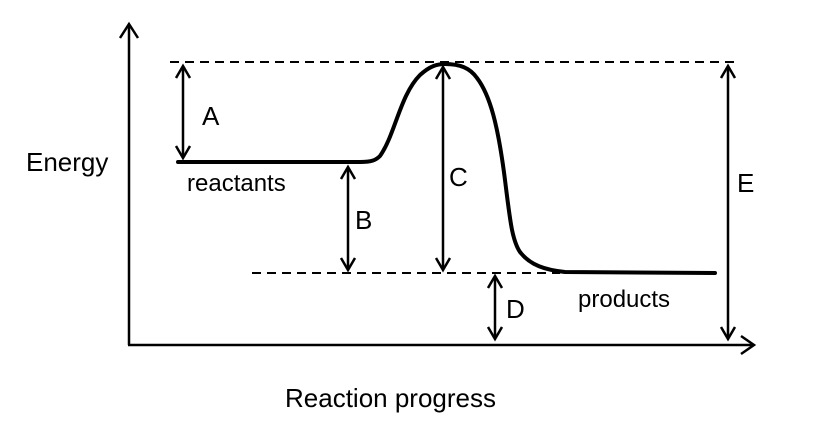 This screenshot has height=434, width=818. What do you see at coordinates (348, 218) in the screenshot?
I see `arrow-b` at bounding box center [348, 218].